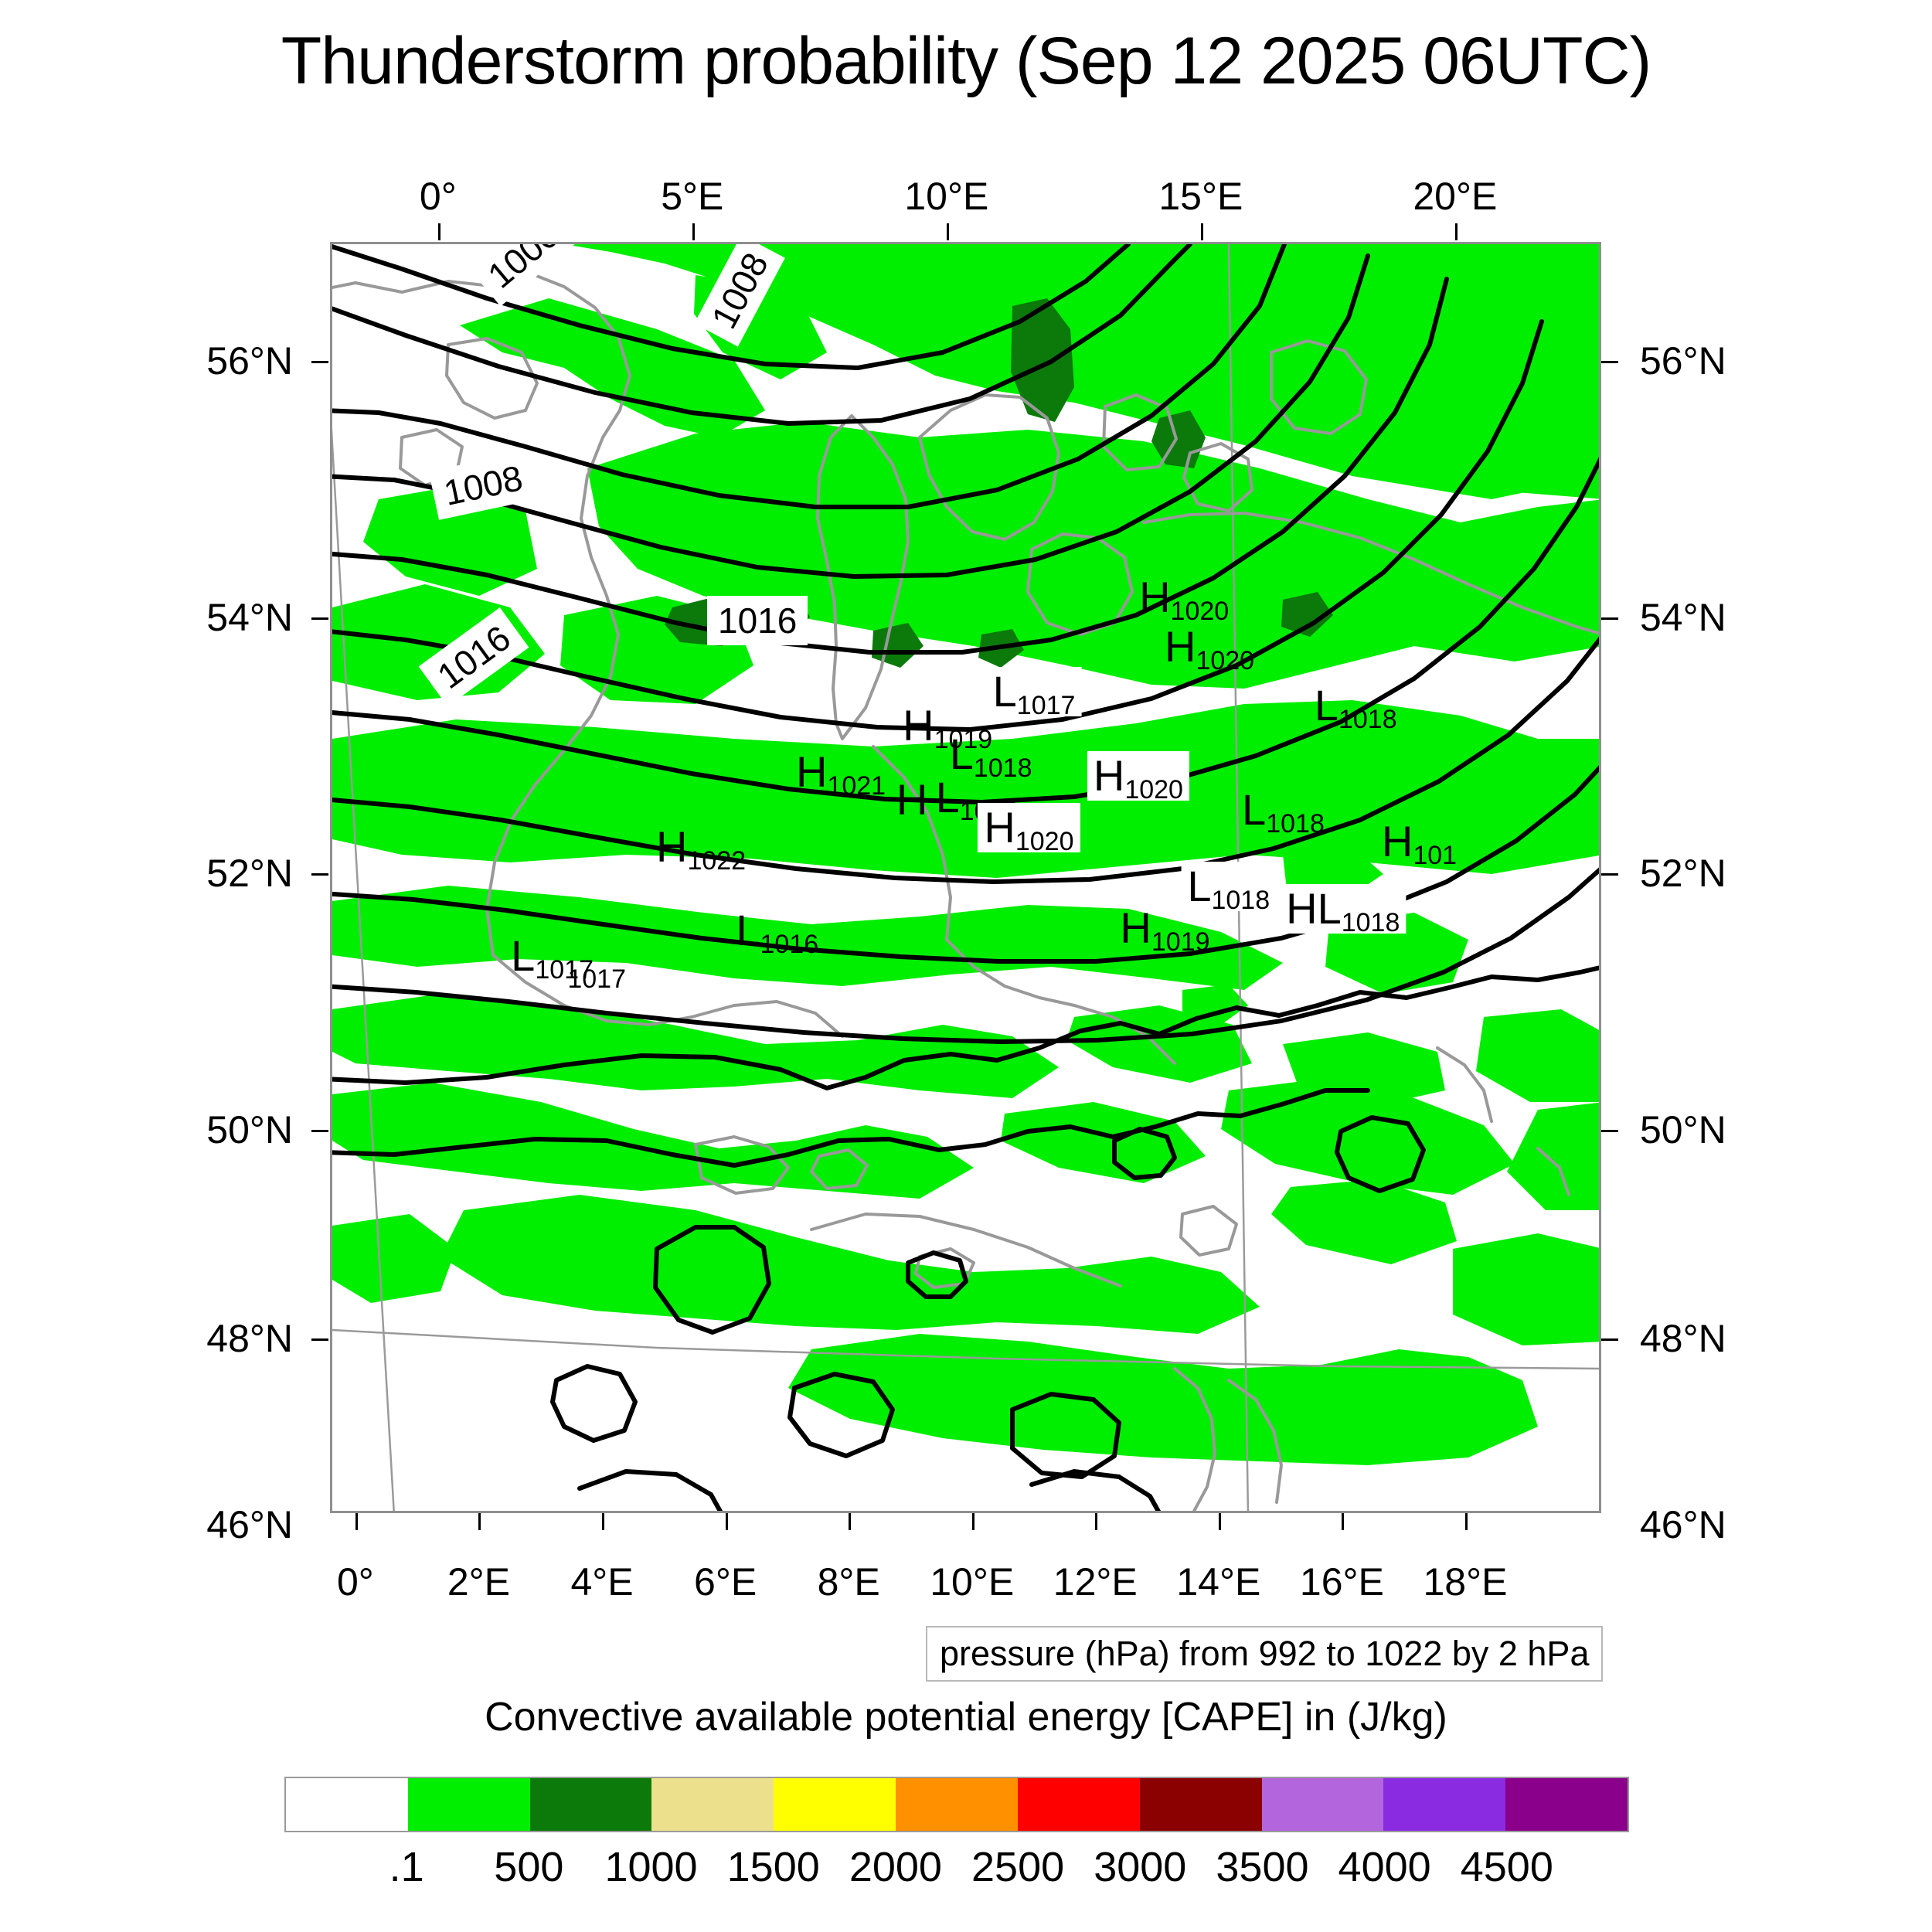  What do you see at coordinates (250, 617) in the screenshot?
I see `lat-label-left-1: 54°N` at bounding box center [250, 617].